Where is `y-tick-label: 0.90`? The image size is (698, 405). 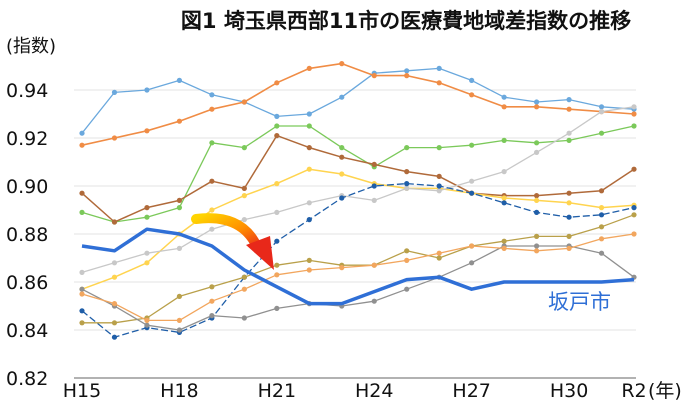 y-tick-label: 0.90 is located at coordinates (27, 187).